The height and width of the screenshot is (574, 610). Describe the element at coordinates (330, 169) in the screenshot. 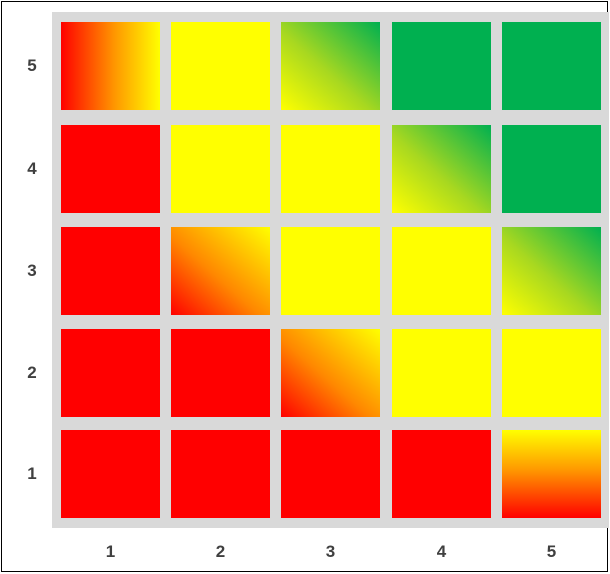

I see `heatmap-cell-x3-y4` at that location.